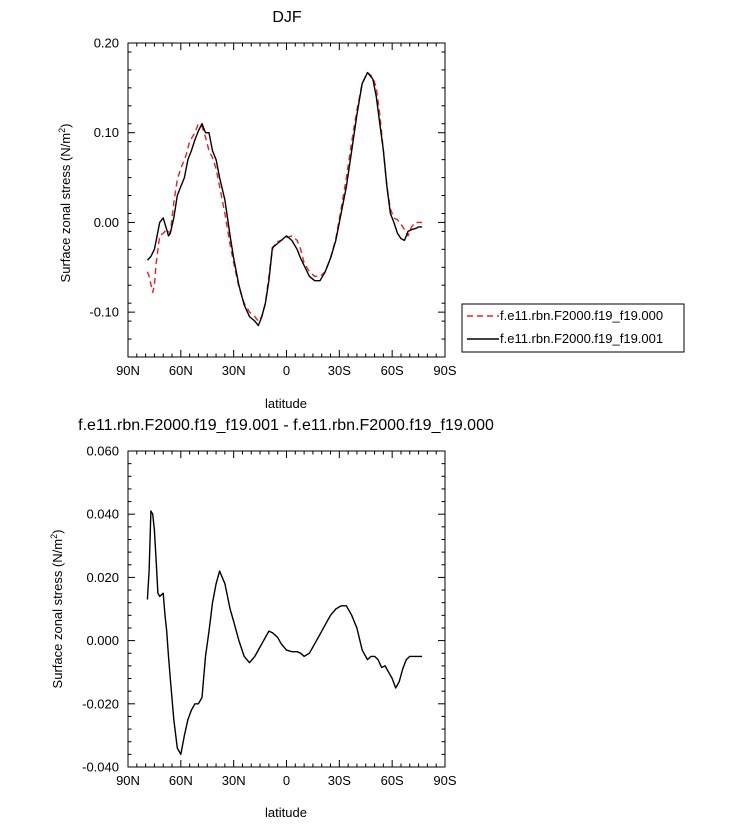 This screenshot has width=733, height=826. Describe the element at coordinates (57, 609) in the screenshot. I see `bottom-y-axis-label: Surface zonal stress (N/m2)` at that location.